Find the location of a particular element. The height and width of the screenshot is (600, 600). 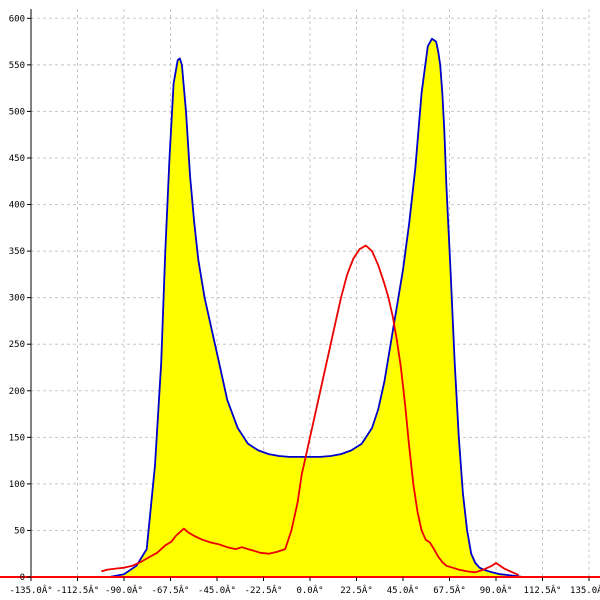

y-tick-label: 600 is located at coordinates (17, 19).